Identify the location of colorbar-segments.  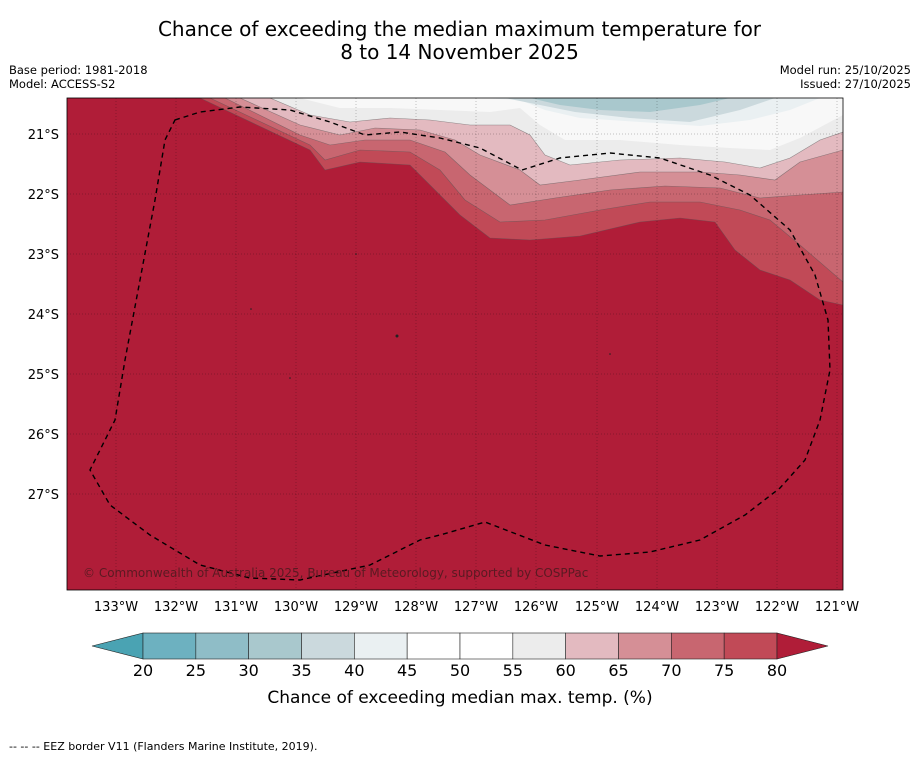
(460, 646).